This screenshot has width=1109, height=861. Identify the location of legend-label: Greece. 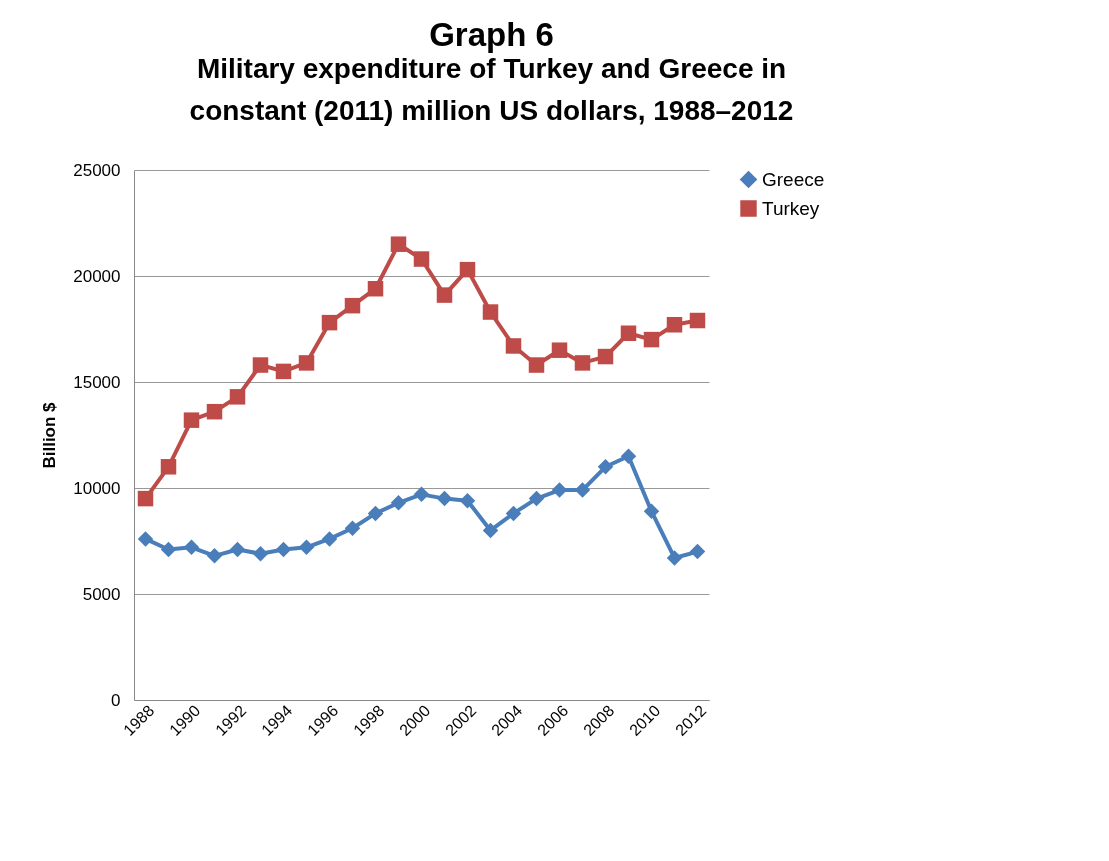
(793, 179).